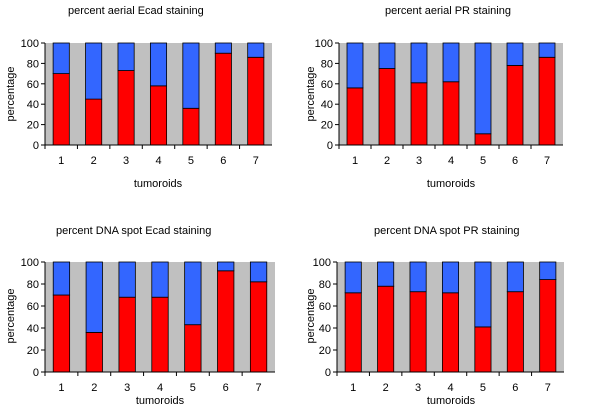  Describe the element at coordinates (447, 231) in the screenshot. I see `chart-title: percent DNA spot PR staining` at that location.